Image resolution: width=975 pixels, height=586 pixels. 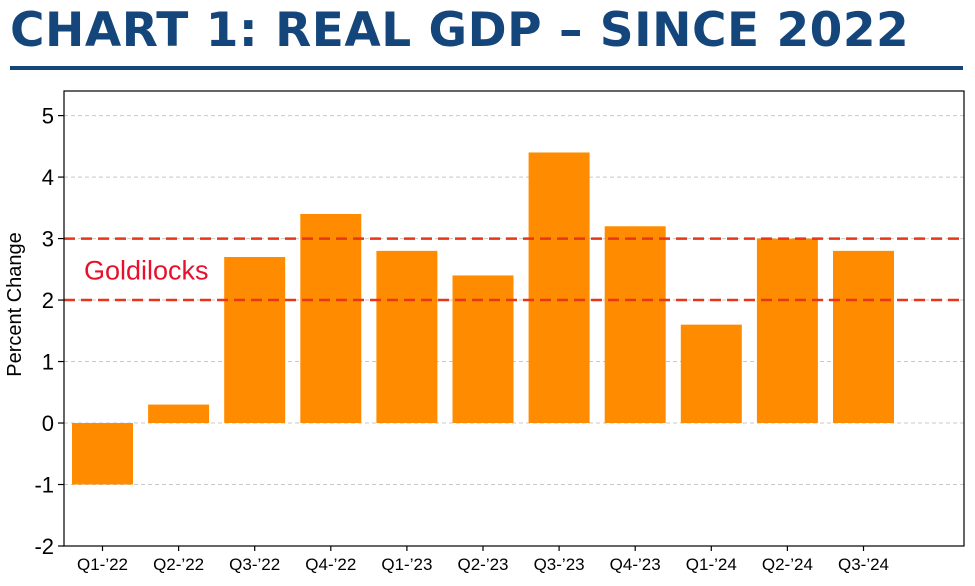 I want to click on y-tick-label: -2, so click(x=44, y=546).